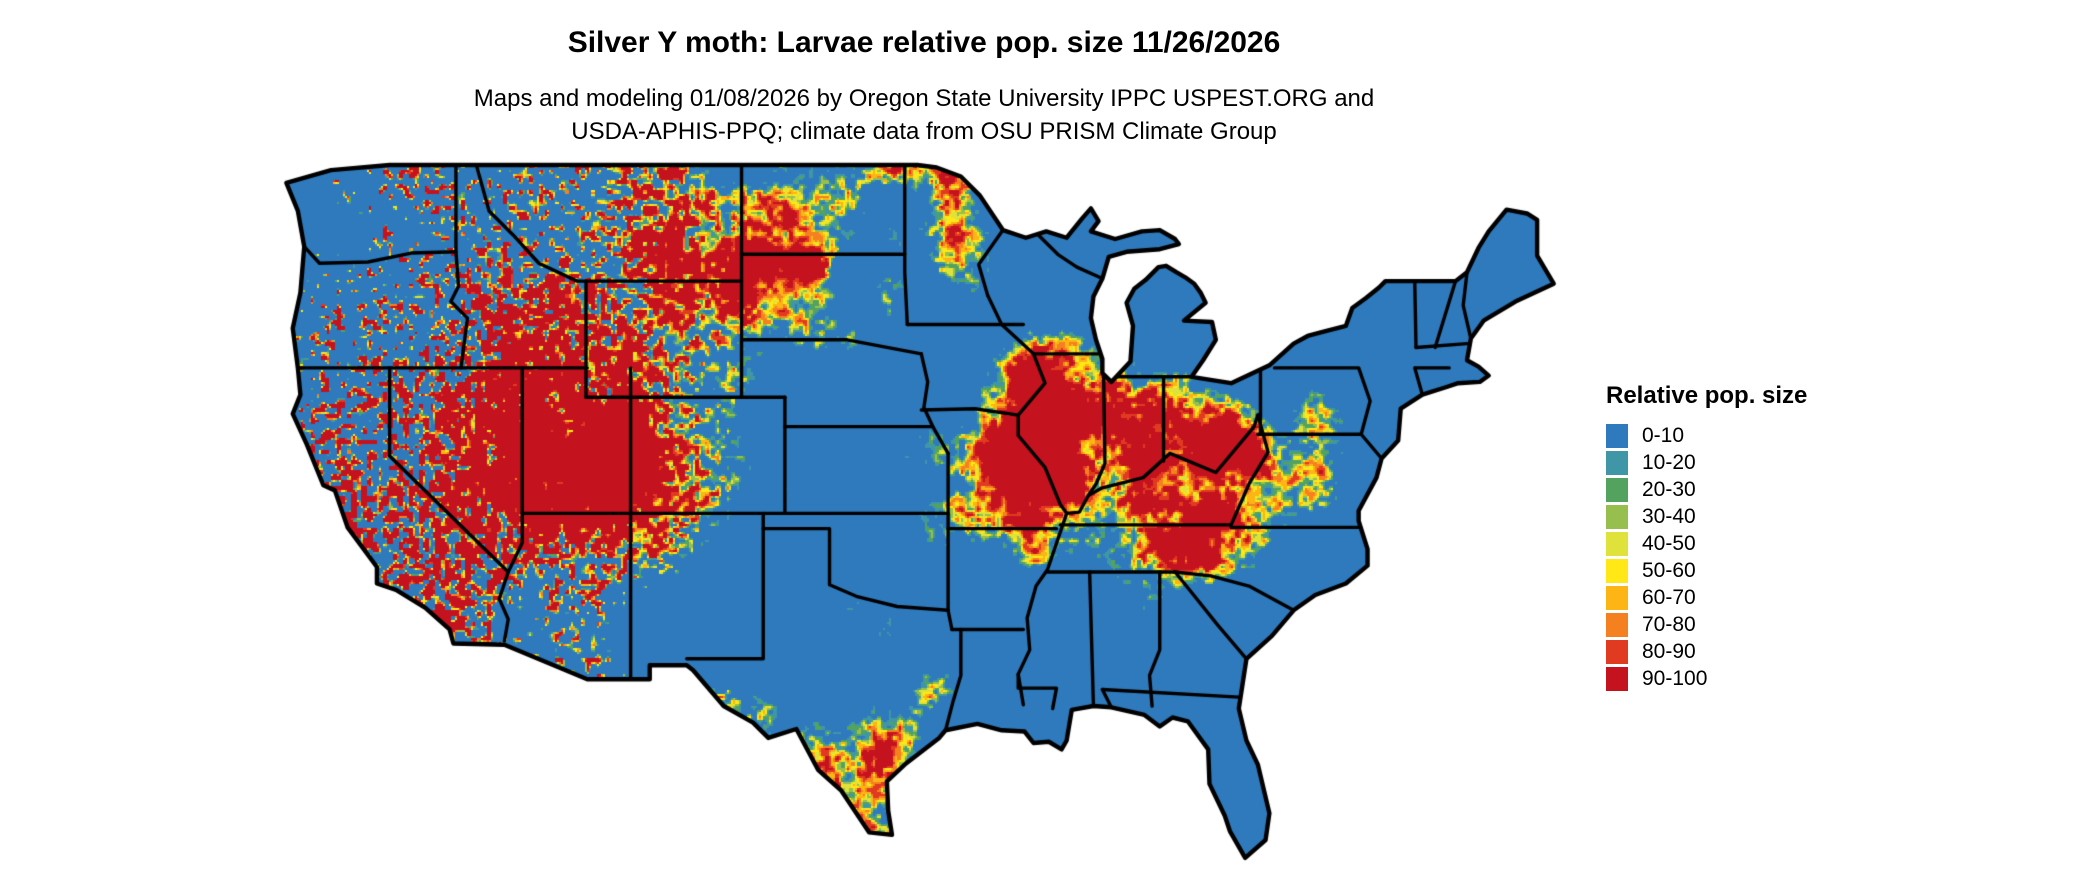 Image resolution: width=2100 pixels, height=892 pixels. I want to click on legend-label: 40-50, so click(1669, 543).